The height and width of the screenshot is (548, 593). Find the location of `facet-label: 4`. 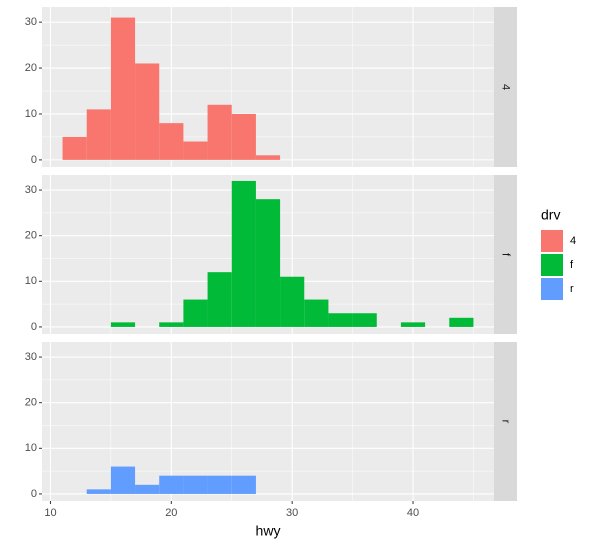

facet-label: 4 is located at coordinates (506, 87).